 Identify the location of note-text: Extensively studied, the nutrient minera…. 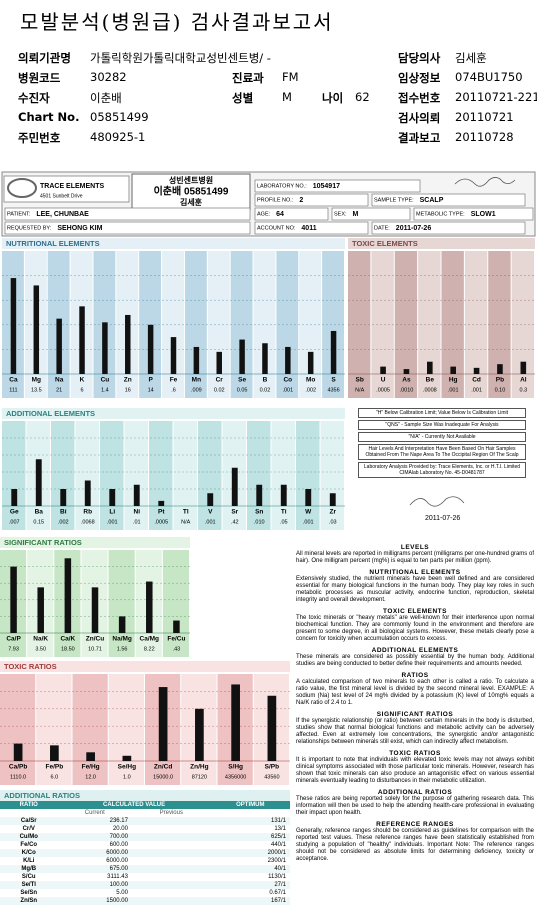
(415, 589).